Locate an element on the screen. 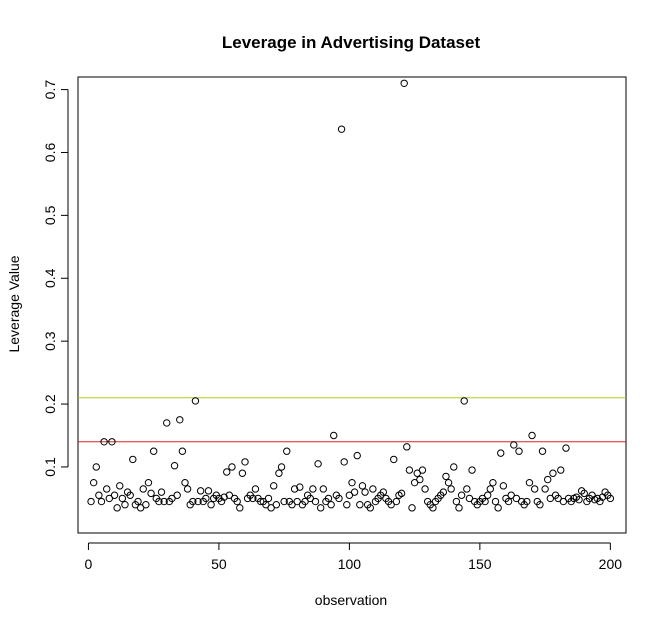 This screenshot has height=629, width=666. y-tick-label: 0.6 is located at coordinates (50, 153).